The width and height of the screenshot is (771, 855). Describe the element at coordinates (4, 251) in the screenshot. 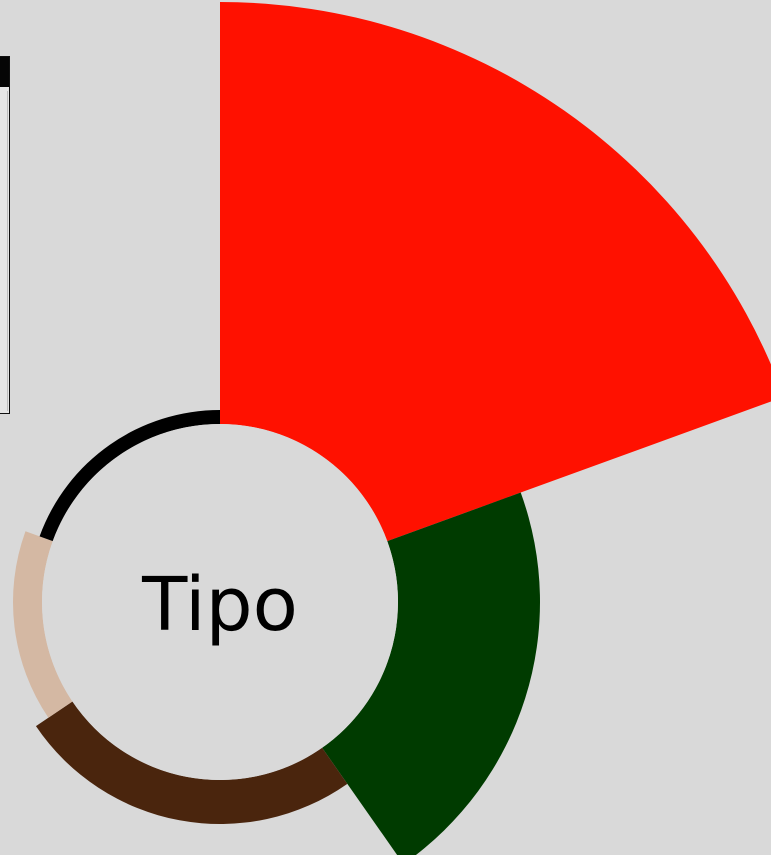

I see `legend-panel-body` at that location.